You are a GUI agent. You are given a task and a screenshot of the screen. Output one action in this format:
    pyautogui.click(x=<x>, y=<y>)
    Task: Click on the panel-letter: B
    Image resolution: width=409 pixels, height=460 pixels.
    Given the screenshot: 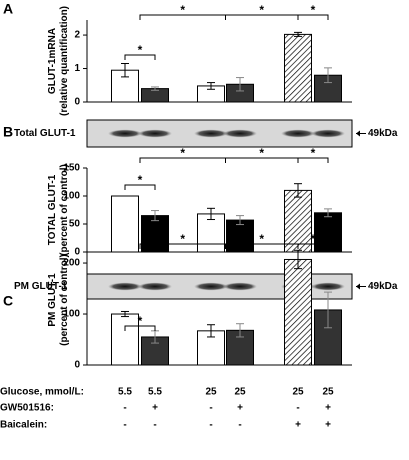 What is the action you would take?
    pyautogui.click(x=8, y=132)
    